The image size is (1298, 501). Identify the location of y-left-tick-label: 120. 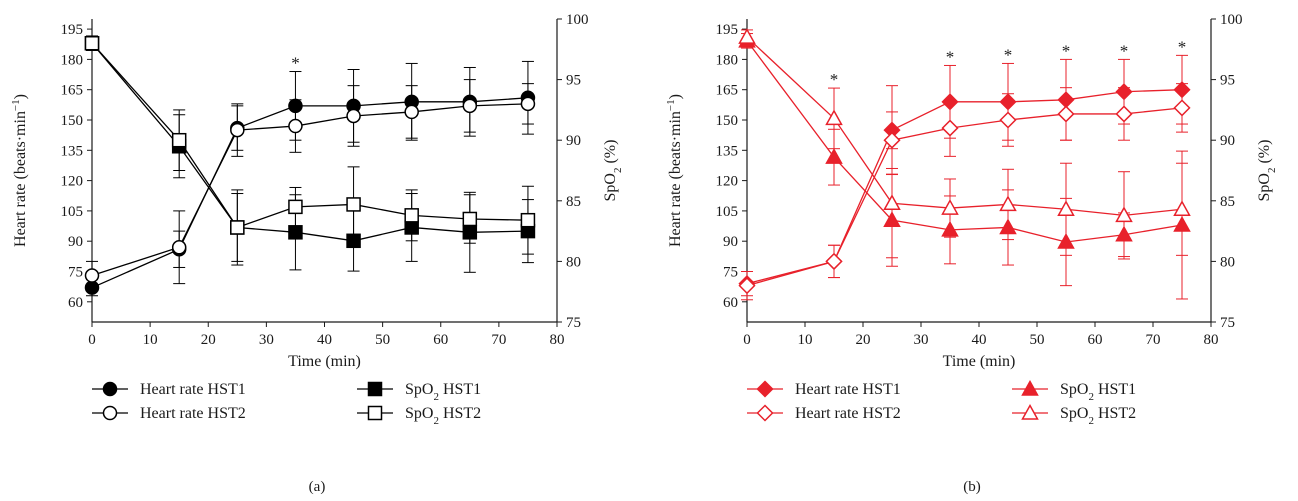
(72, 182).